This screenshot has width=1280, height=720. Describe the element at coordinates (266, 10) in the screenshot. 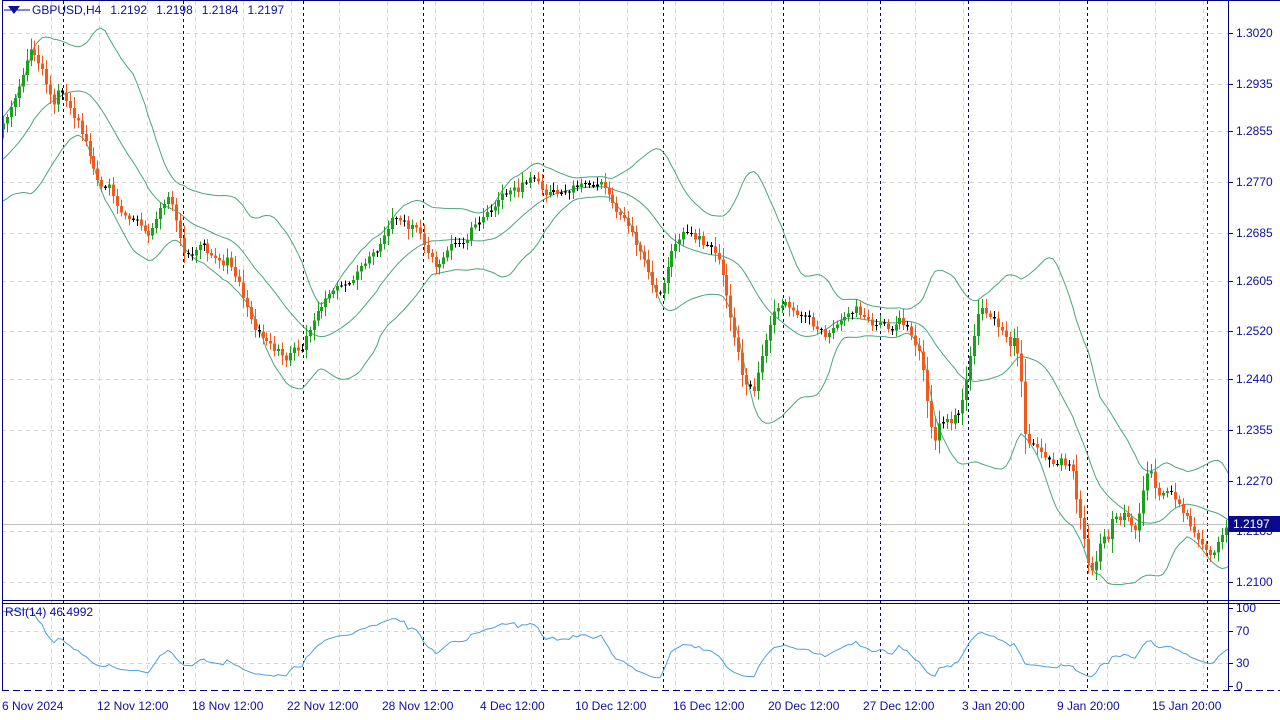

I see `ohlc-close: 1.2197` at that location.